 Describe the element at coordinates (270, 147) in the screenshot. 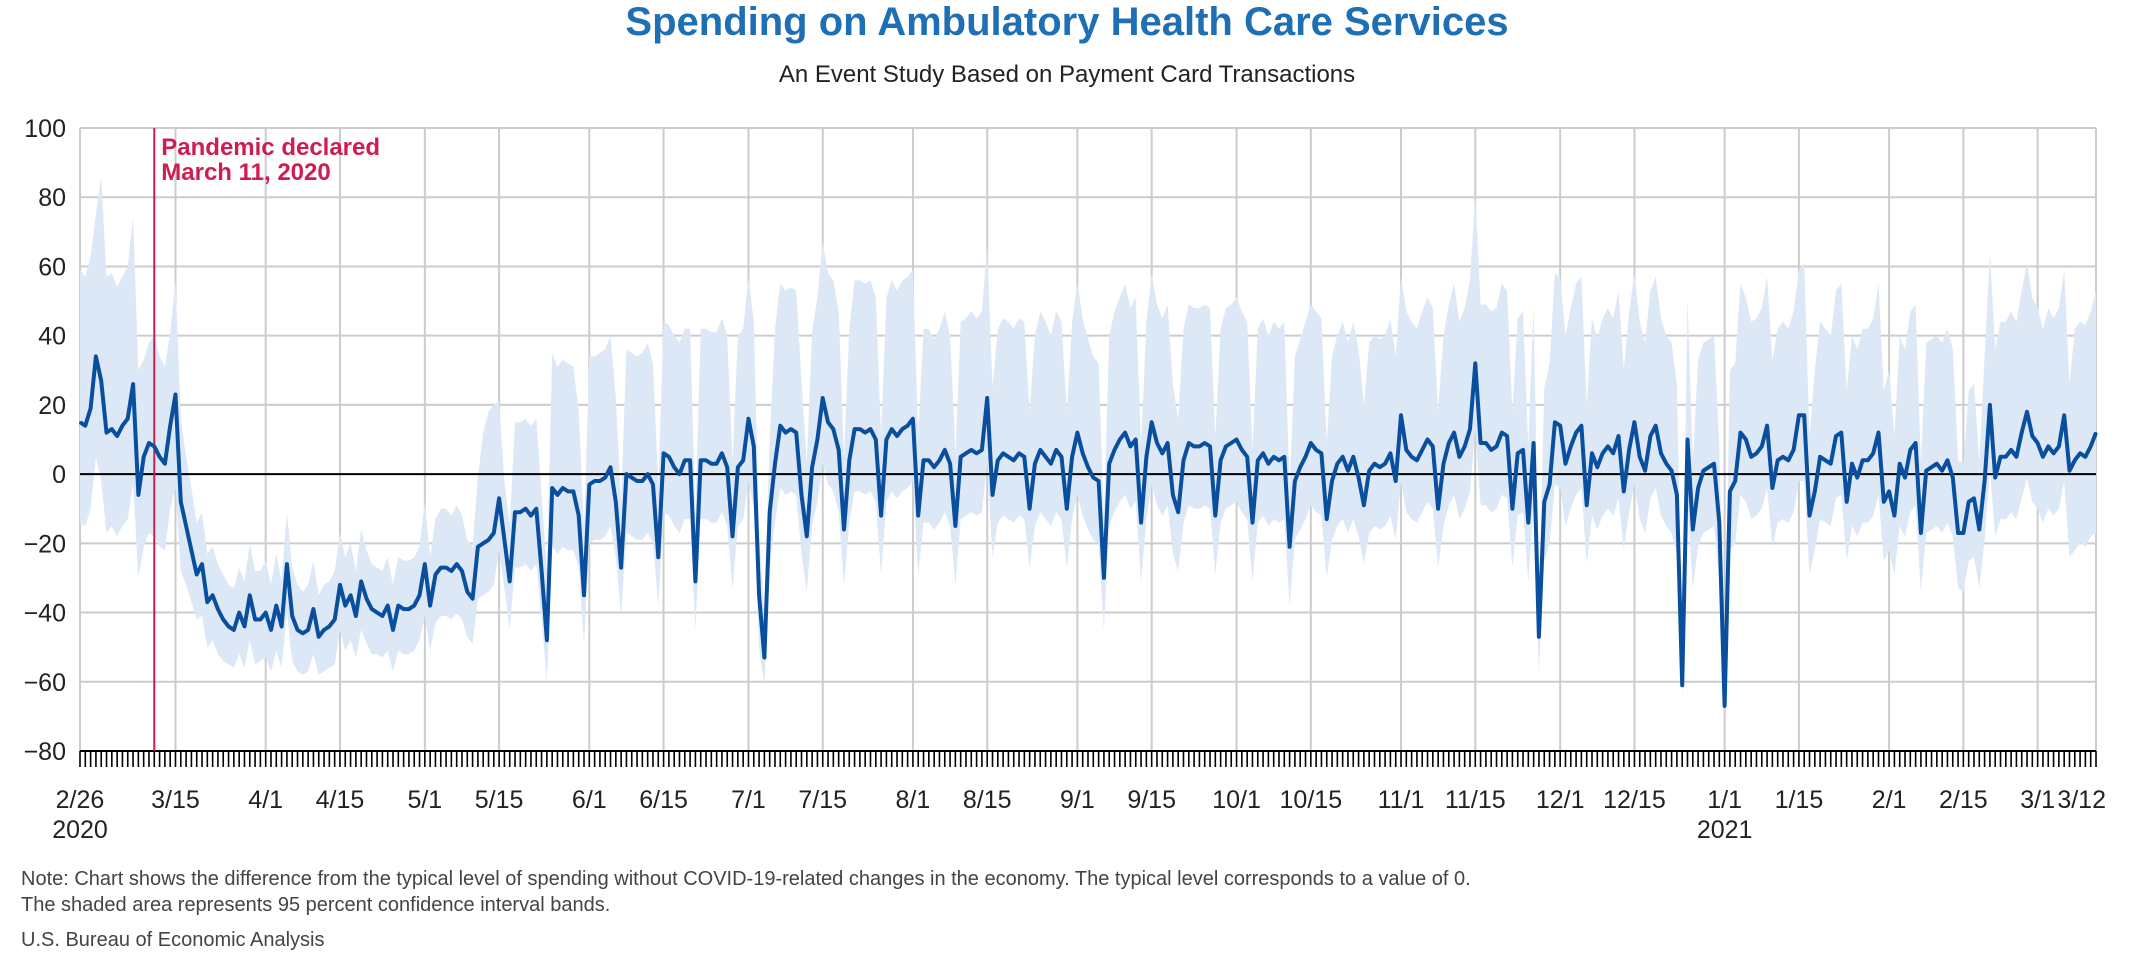

I see `event-label-line-1: Pandemic declared` at that location.